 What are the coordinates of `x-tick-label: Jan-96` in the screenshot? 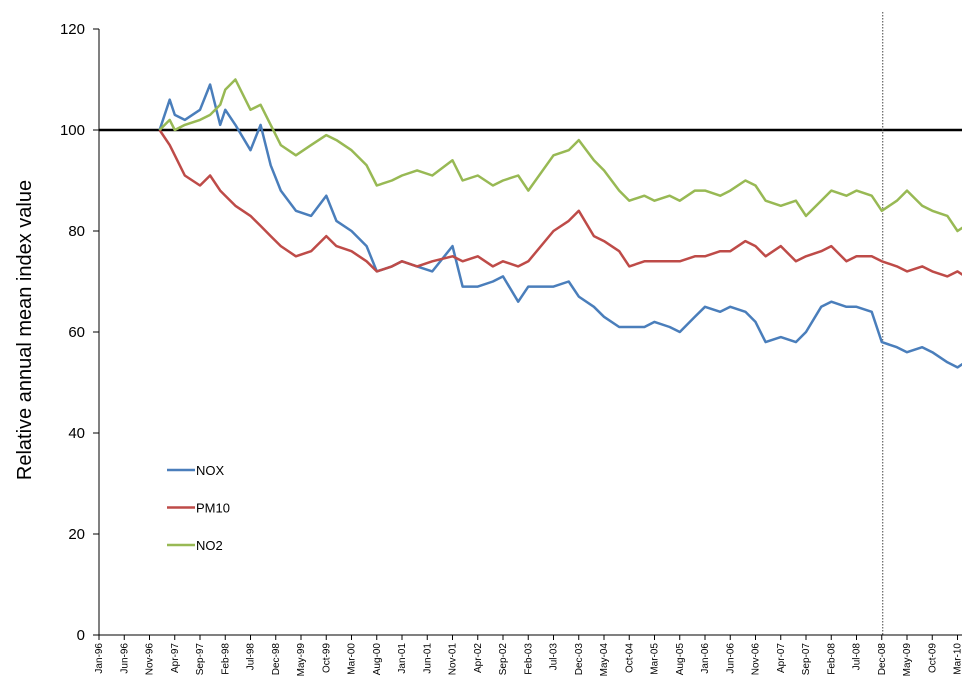 It's located at (99, 658).